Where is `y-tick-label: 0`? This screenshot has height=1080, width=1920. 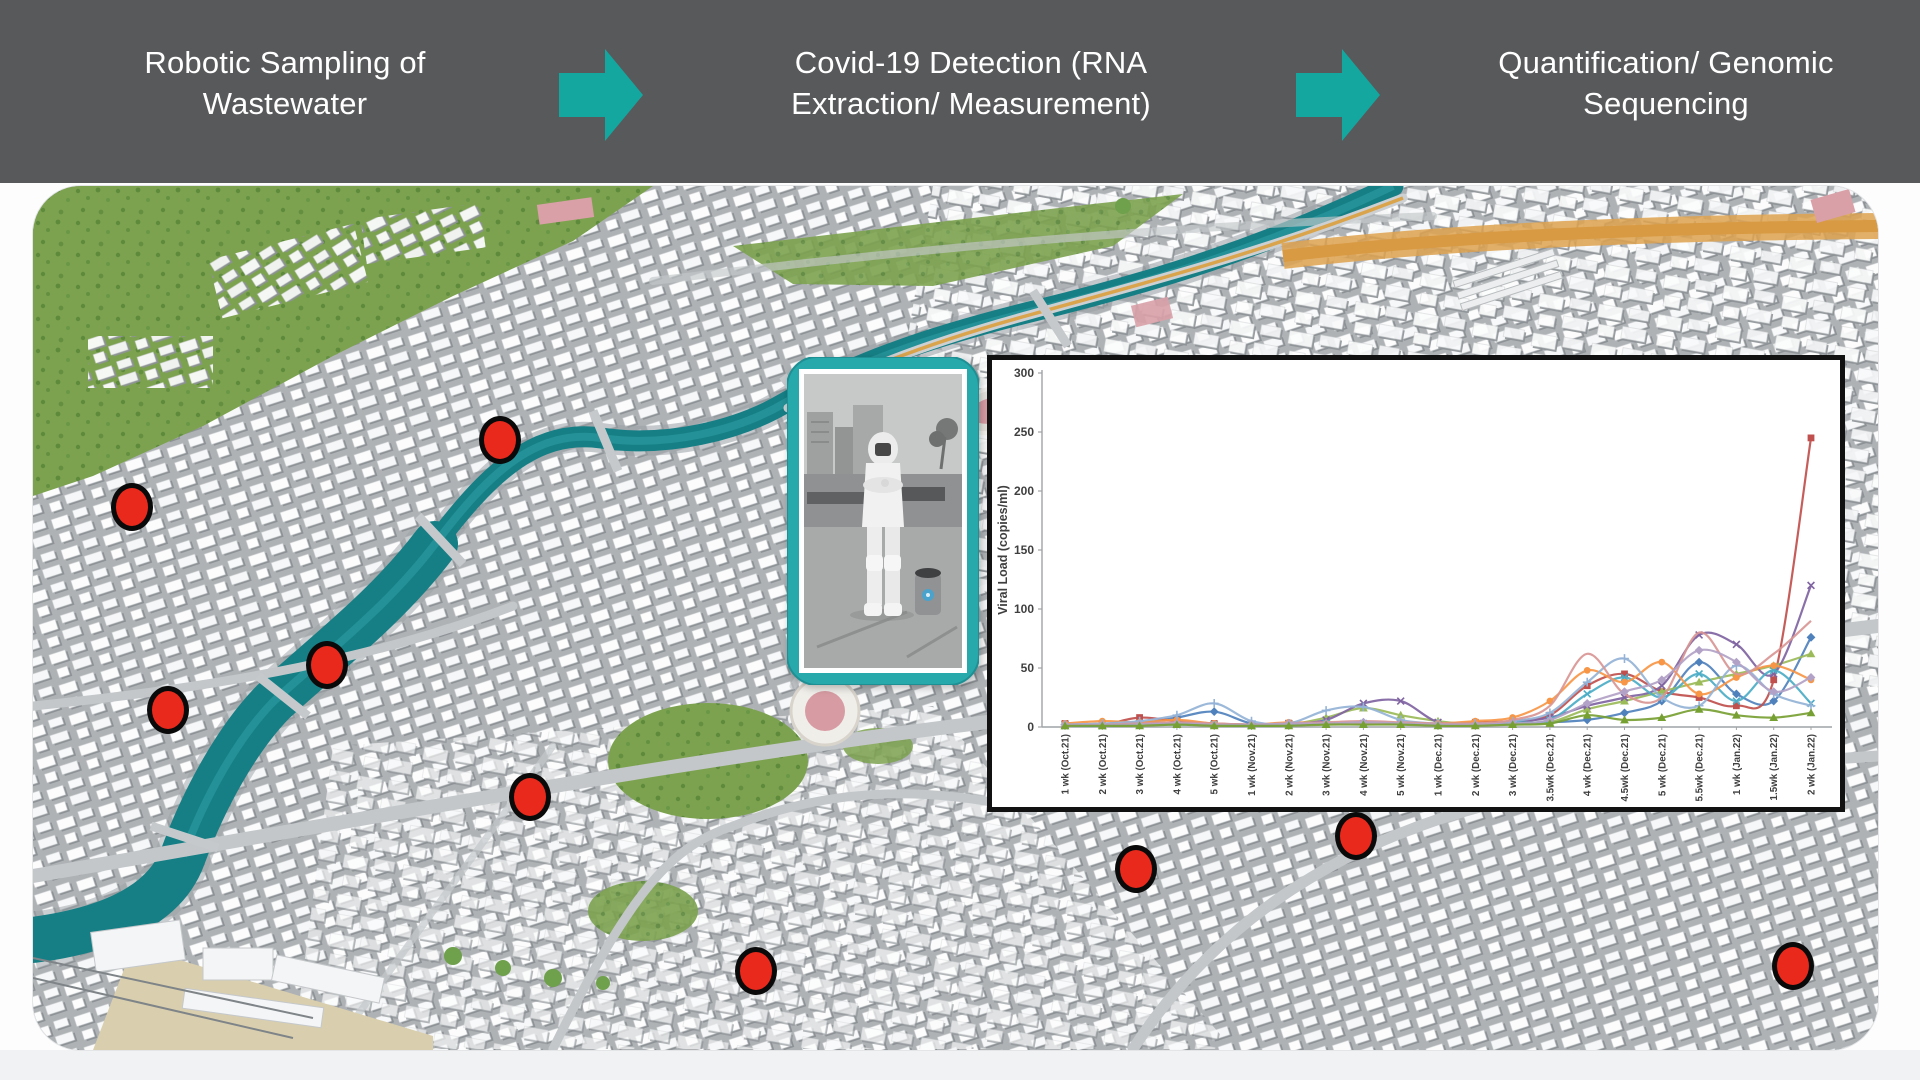
y-tick-label: 0 is located at coordinates (1030, 727).